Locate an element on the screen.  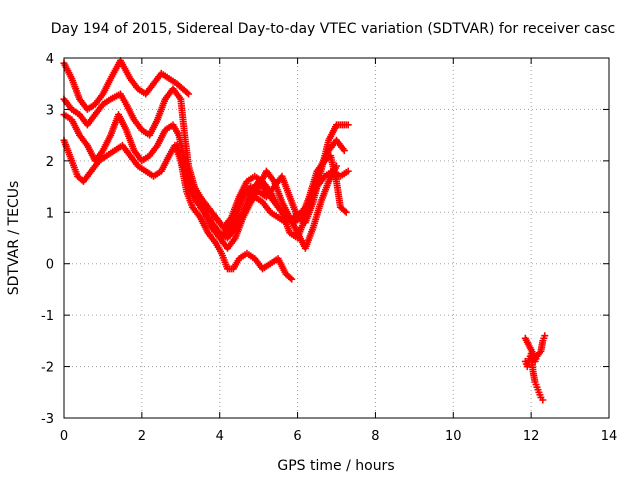
y-tick-label: 2 is located at coordinates (50, 162).